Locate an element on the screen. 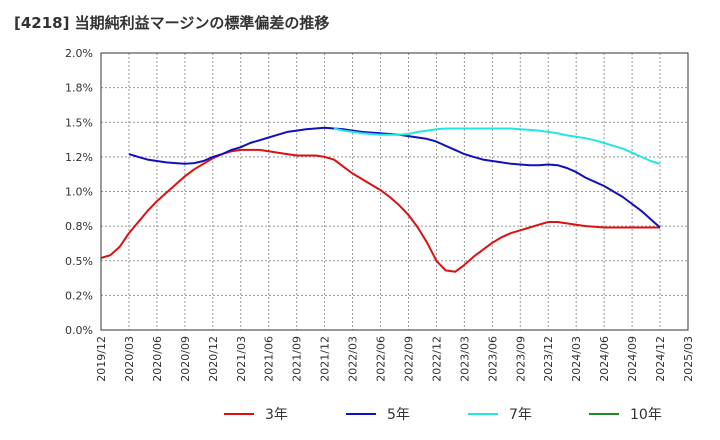  y-tick-label: 1.0% is located at coordinates (79, 192).